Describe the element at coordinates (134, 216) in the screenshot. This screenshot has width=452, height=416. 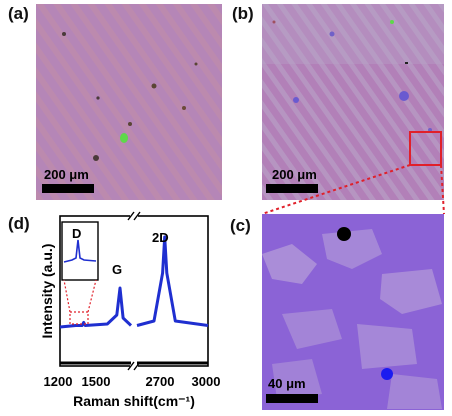
I see `axis-break-top-gap` at that location.